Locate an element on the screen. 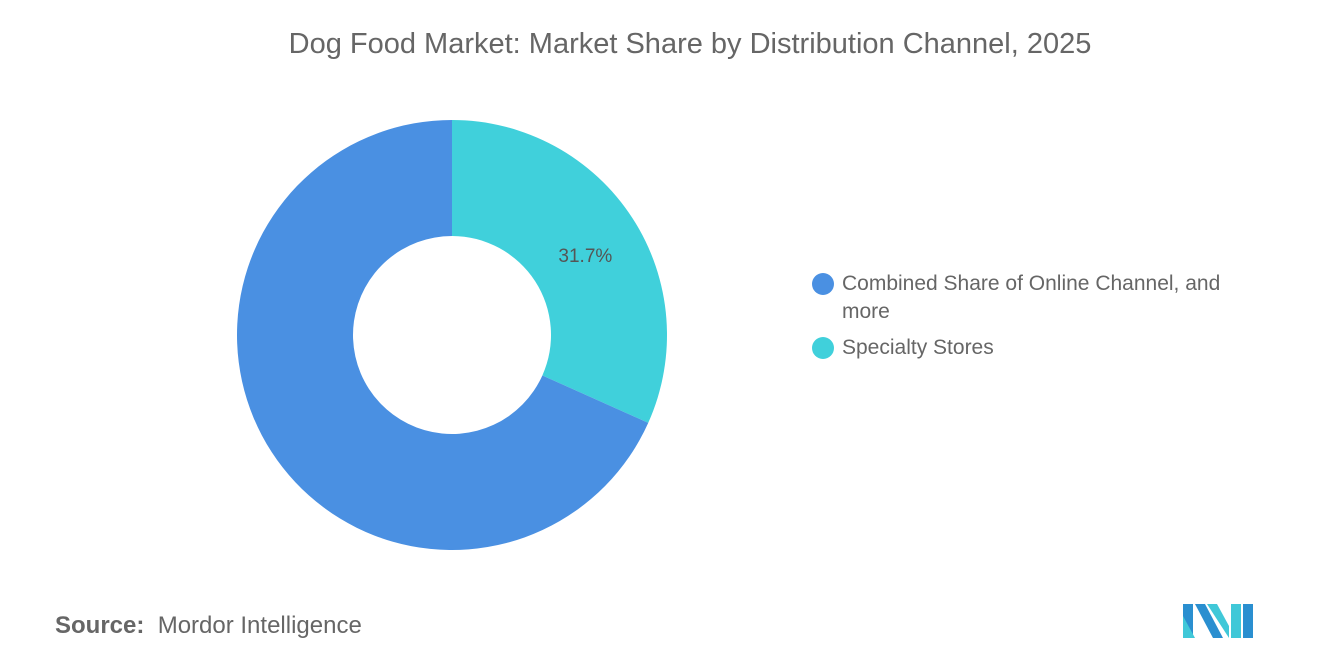 The image size is (1320, 665). legend-item-specialty: Specialty Stores is located at coordinates (1042, 348).